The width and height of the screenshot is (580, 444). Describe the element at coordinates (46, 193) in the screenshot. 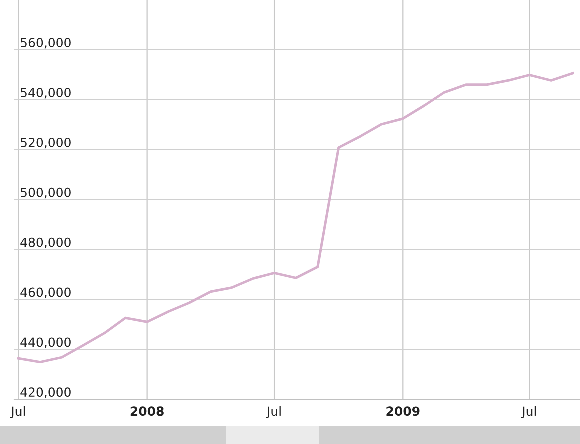

I see `y-tick-label: 500,000` at that location.